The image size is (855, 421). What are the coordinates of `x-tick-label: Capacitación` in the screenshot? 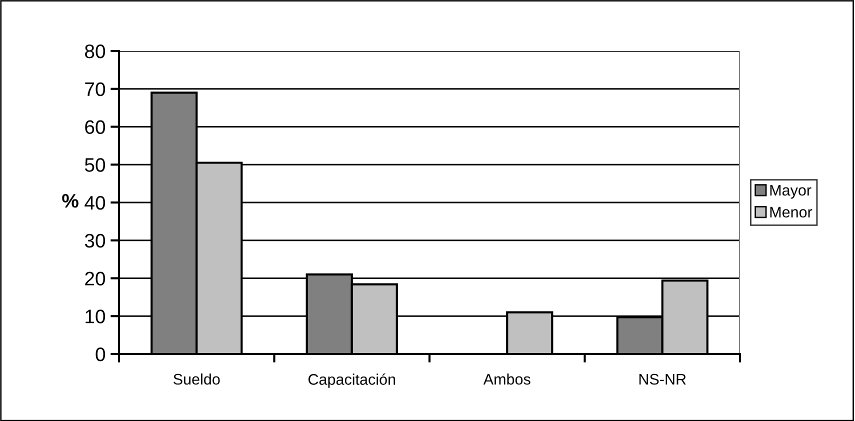 It's located at (352, 380).